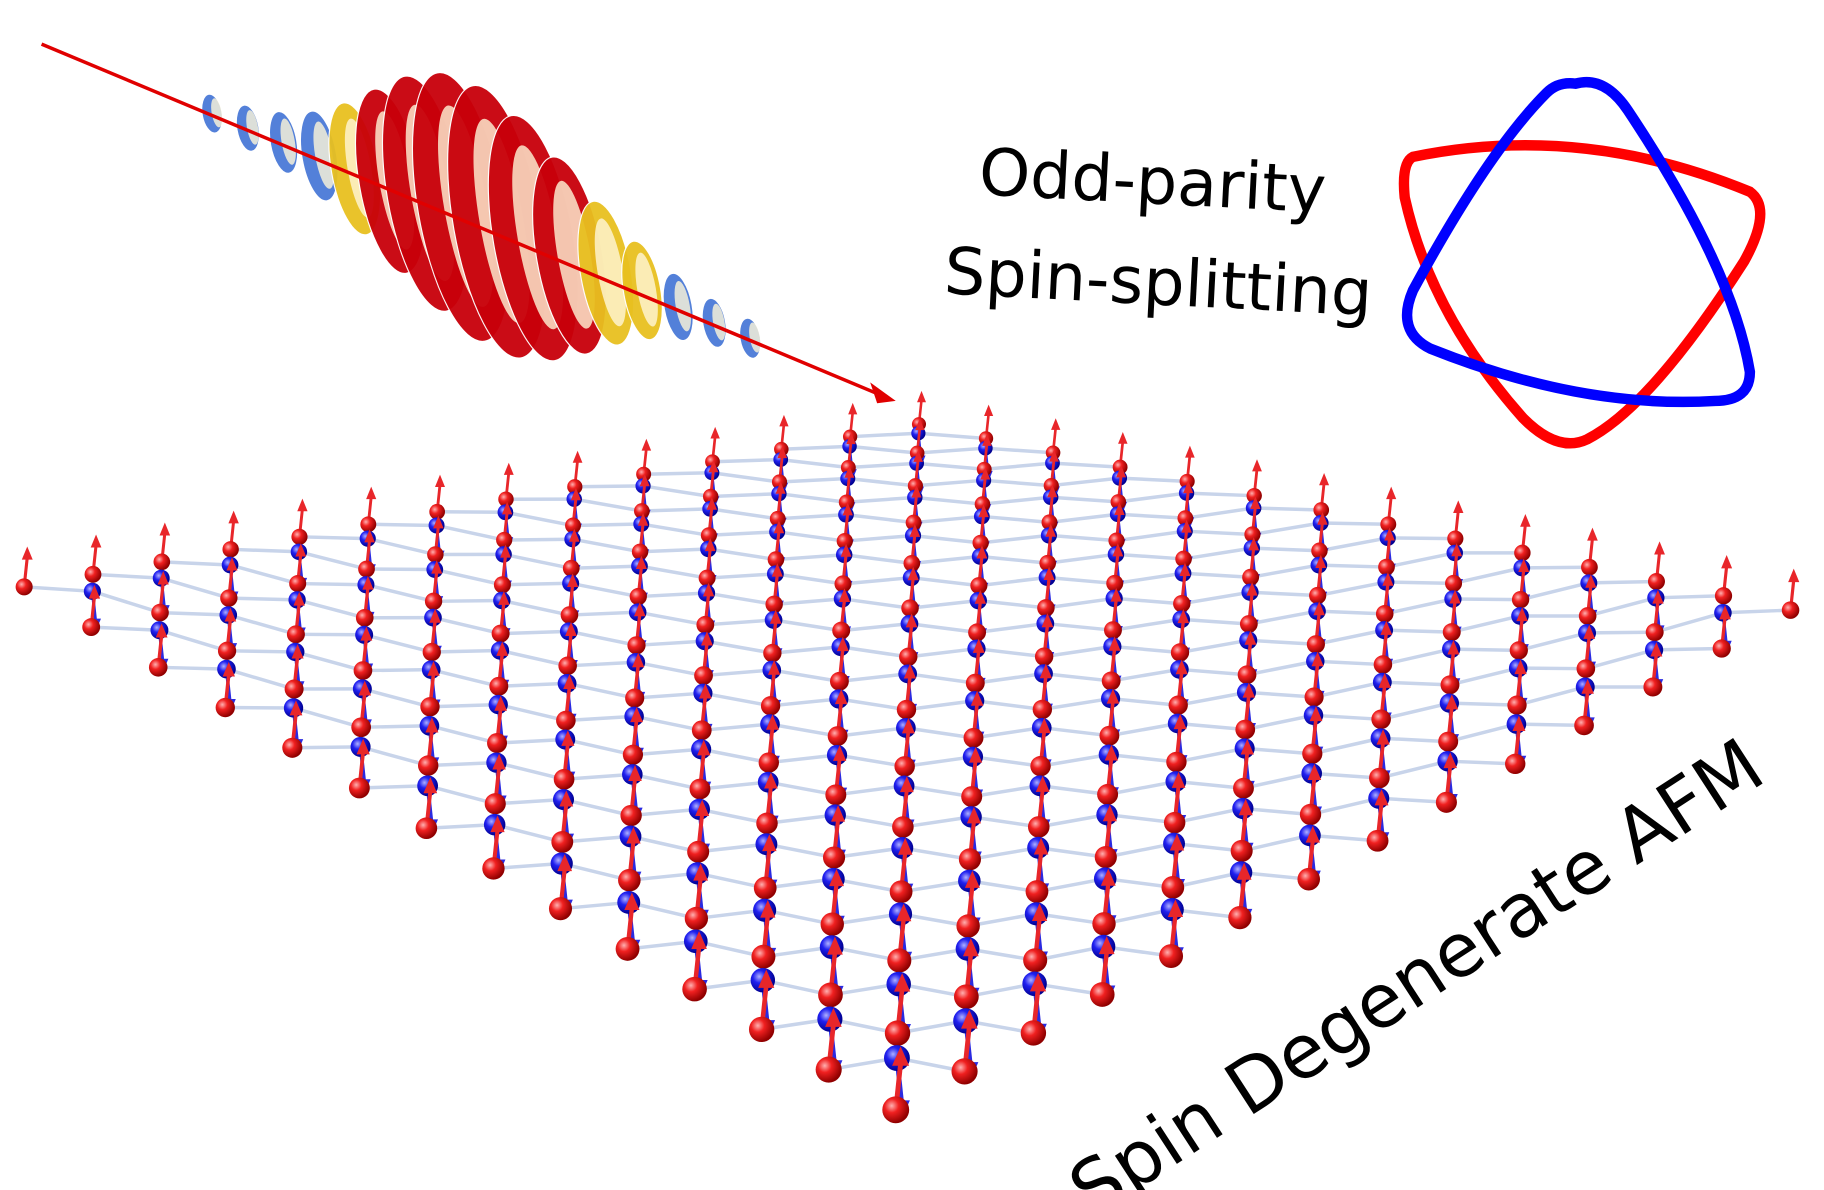  Describe the element at coordinates (464, 221) in the screenshot. I see `propagation-axis` at that location.